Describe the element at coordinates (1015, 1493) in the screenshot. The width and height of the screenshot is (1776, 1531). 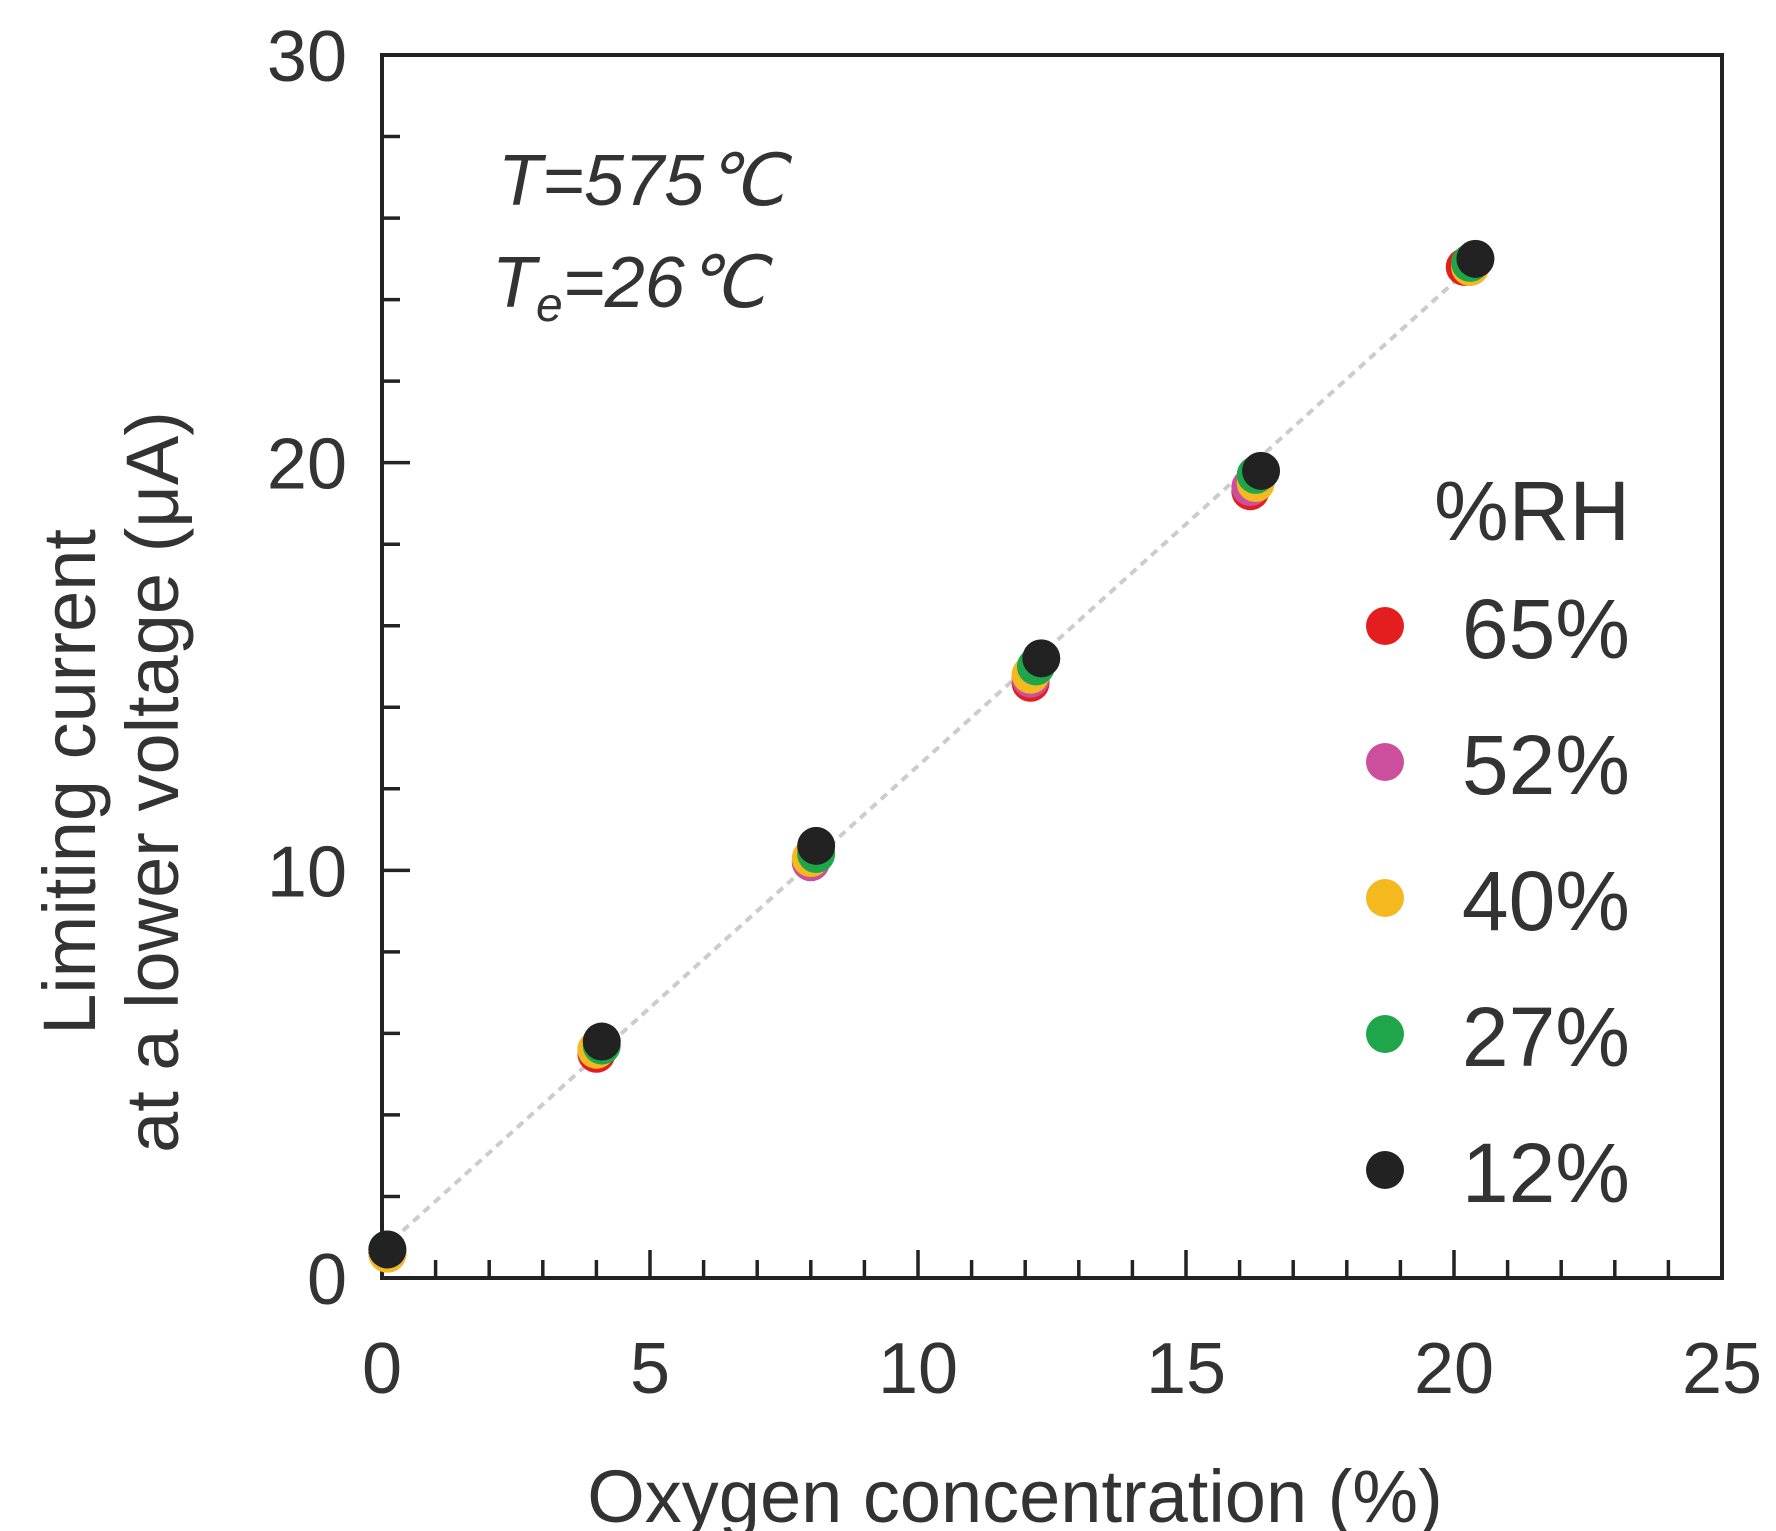
I see `x-axis-title: Oxygen concentration (%)` at that location.